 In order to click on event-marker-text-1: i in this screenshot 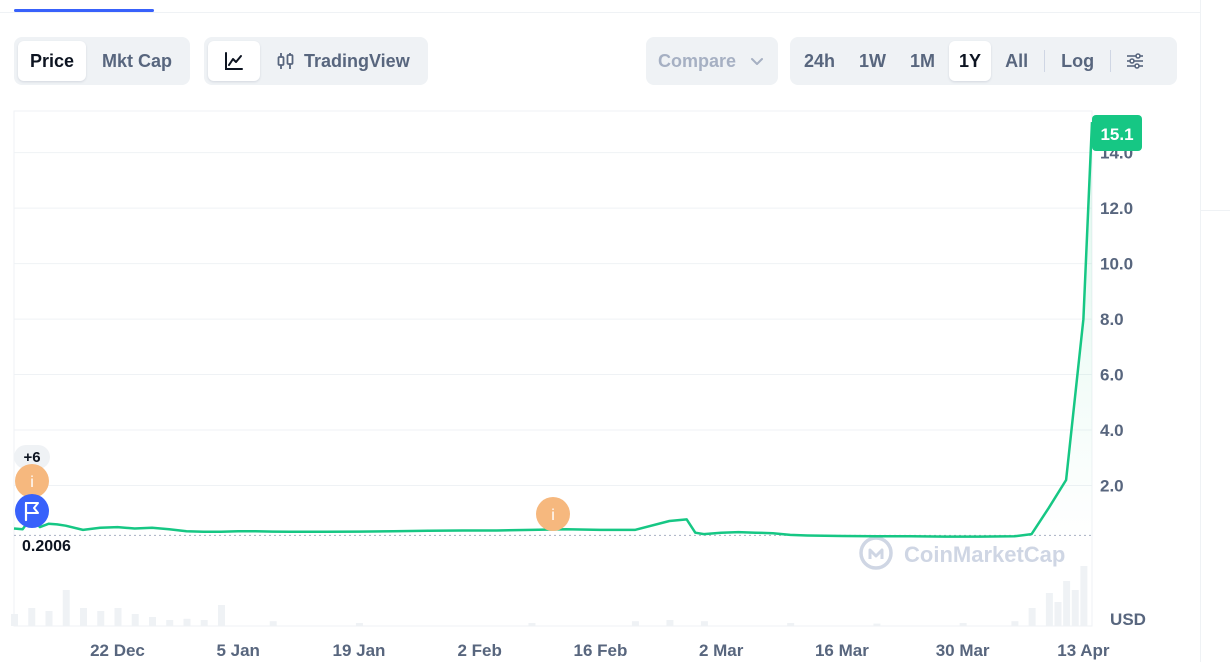, I will do `click(32, 482)`.